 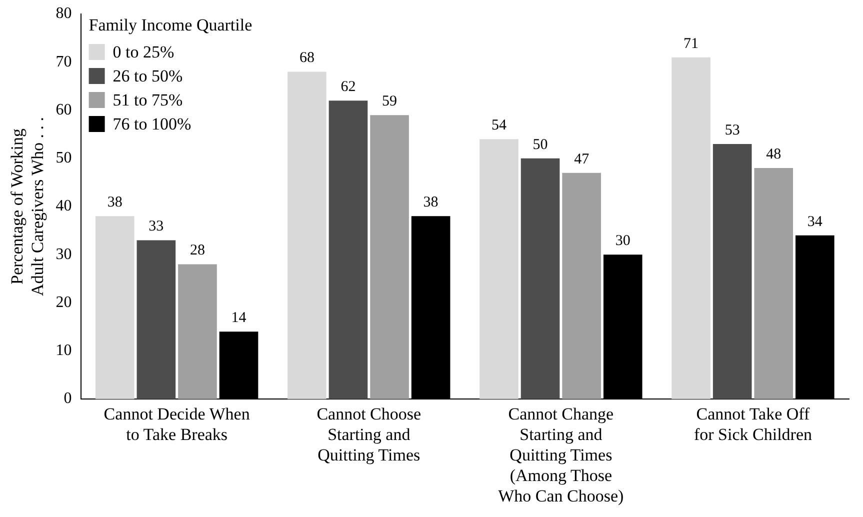 I want to click on data-label: 30, so click(x=622, y=241).